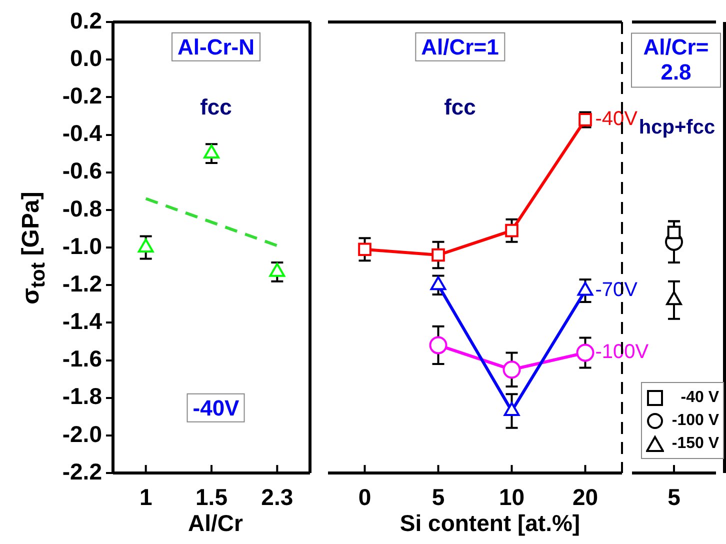 Image resolution: width=726 pixels, height=544 pixels. What do you see at coordinates (86, 20) in the screenshot?
I see `y-tick-label: 0.2` at bounding box center [86, 20].